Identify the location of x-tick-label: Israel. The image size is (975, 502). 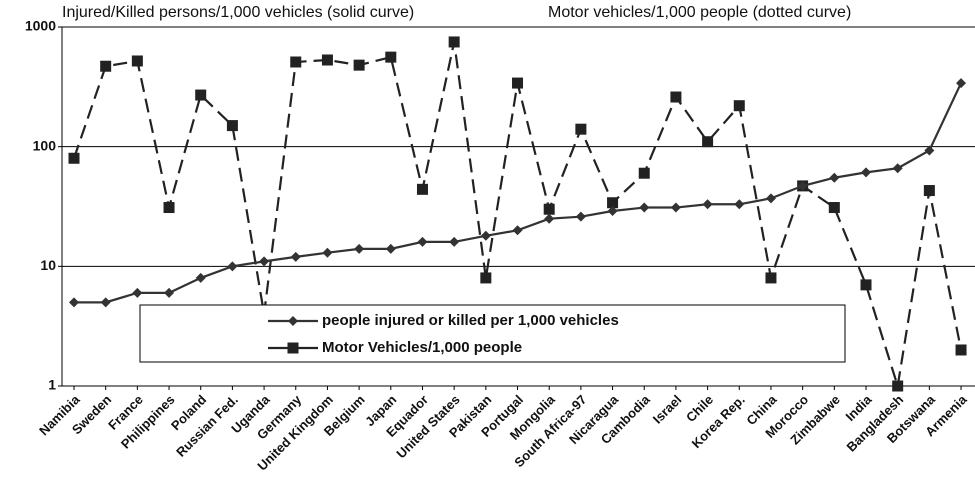
(667, 409).